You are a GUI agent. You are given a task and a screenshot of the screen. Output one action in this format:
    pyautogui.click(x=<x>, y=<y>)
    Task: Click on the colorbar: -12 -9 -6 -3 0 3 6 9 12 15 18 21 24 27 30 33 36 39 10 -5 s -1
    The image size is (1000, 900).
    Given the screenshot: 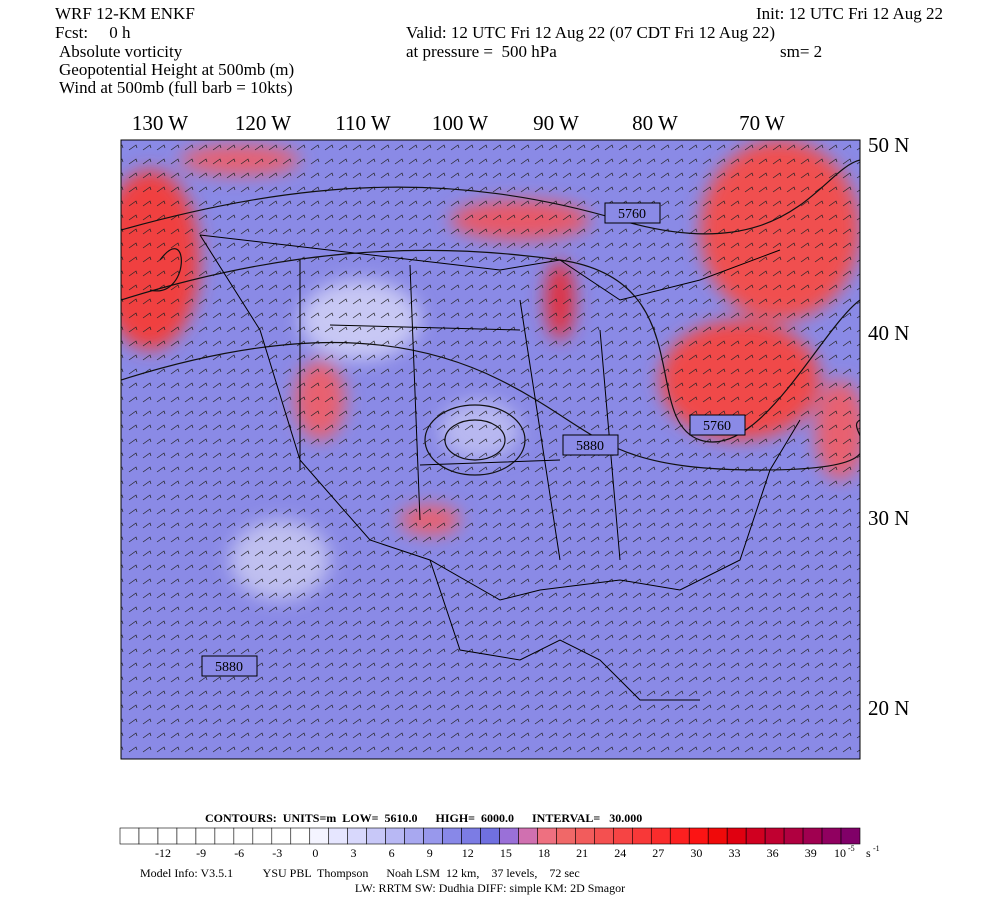 What is the action you would take?
    pyautogui.click(x=499, y=843)
    